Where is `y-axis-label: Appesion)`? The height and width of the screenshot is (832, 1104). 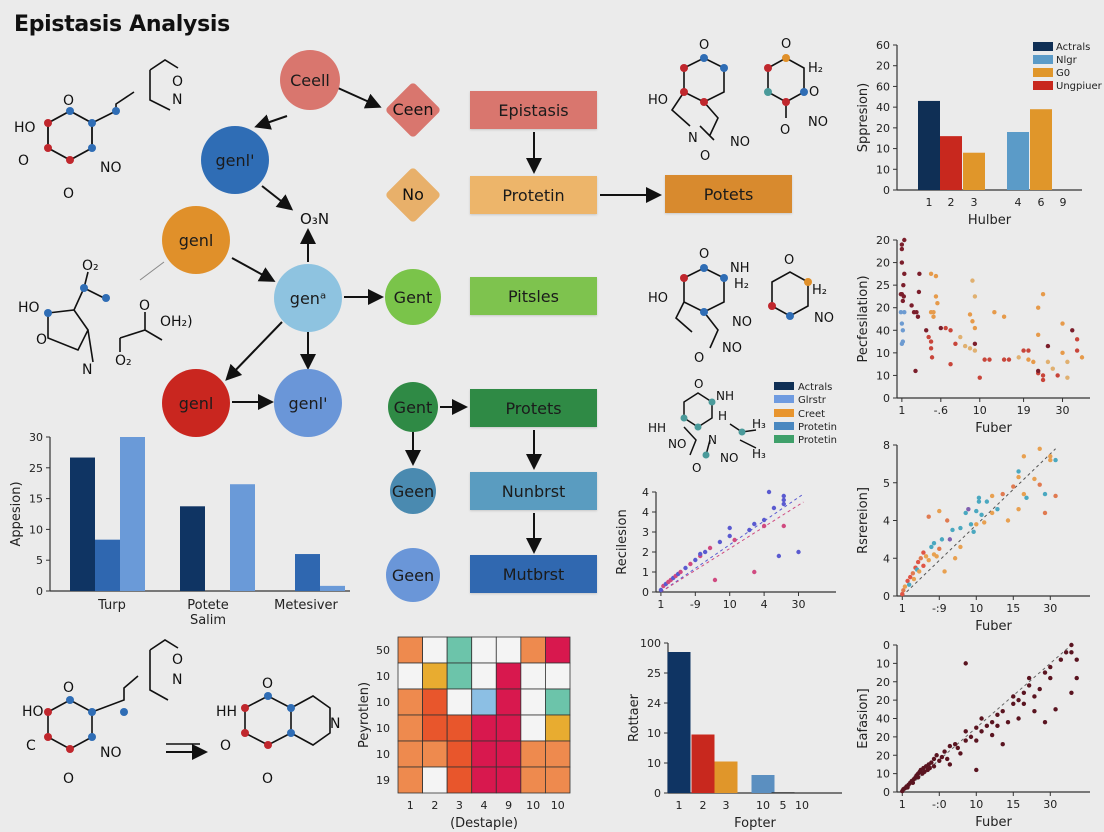
y-axis-label: Appesion) is located at coordinates (16, 513).